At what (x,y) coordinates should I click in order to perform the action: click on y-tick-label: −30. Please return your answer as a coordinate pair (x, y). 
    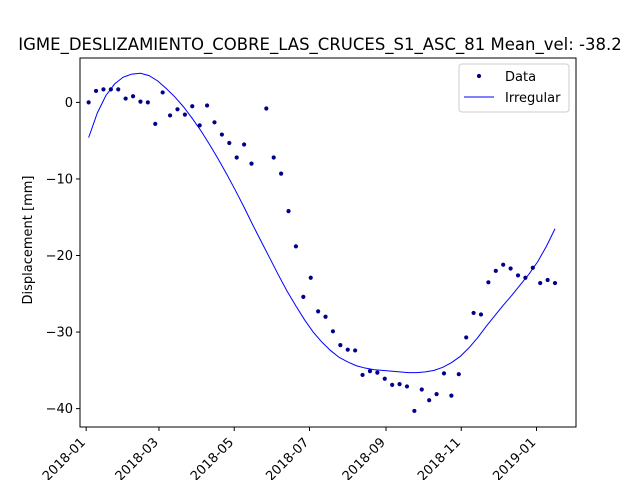
    Looking at the image, I should click on (59, 333).